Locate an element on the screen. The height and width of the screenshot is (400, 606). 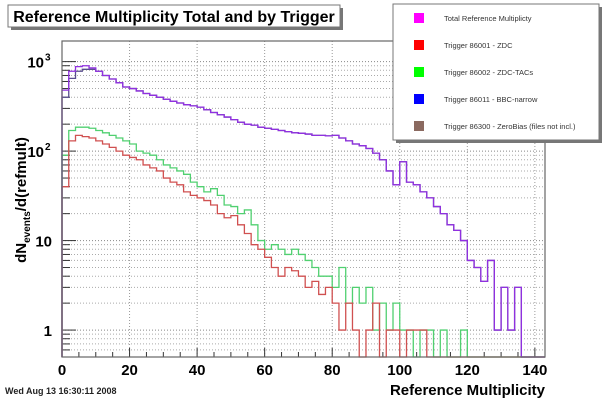
x-axis-title: Reference Multiplicity is located at coordinates (468, 390).